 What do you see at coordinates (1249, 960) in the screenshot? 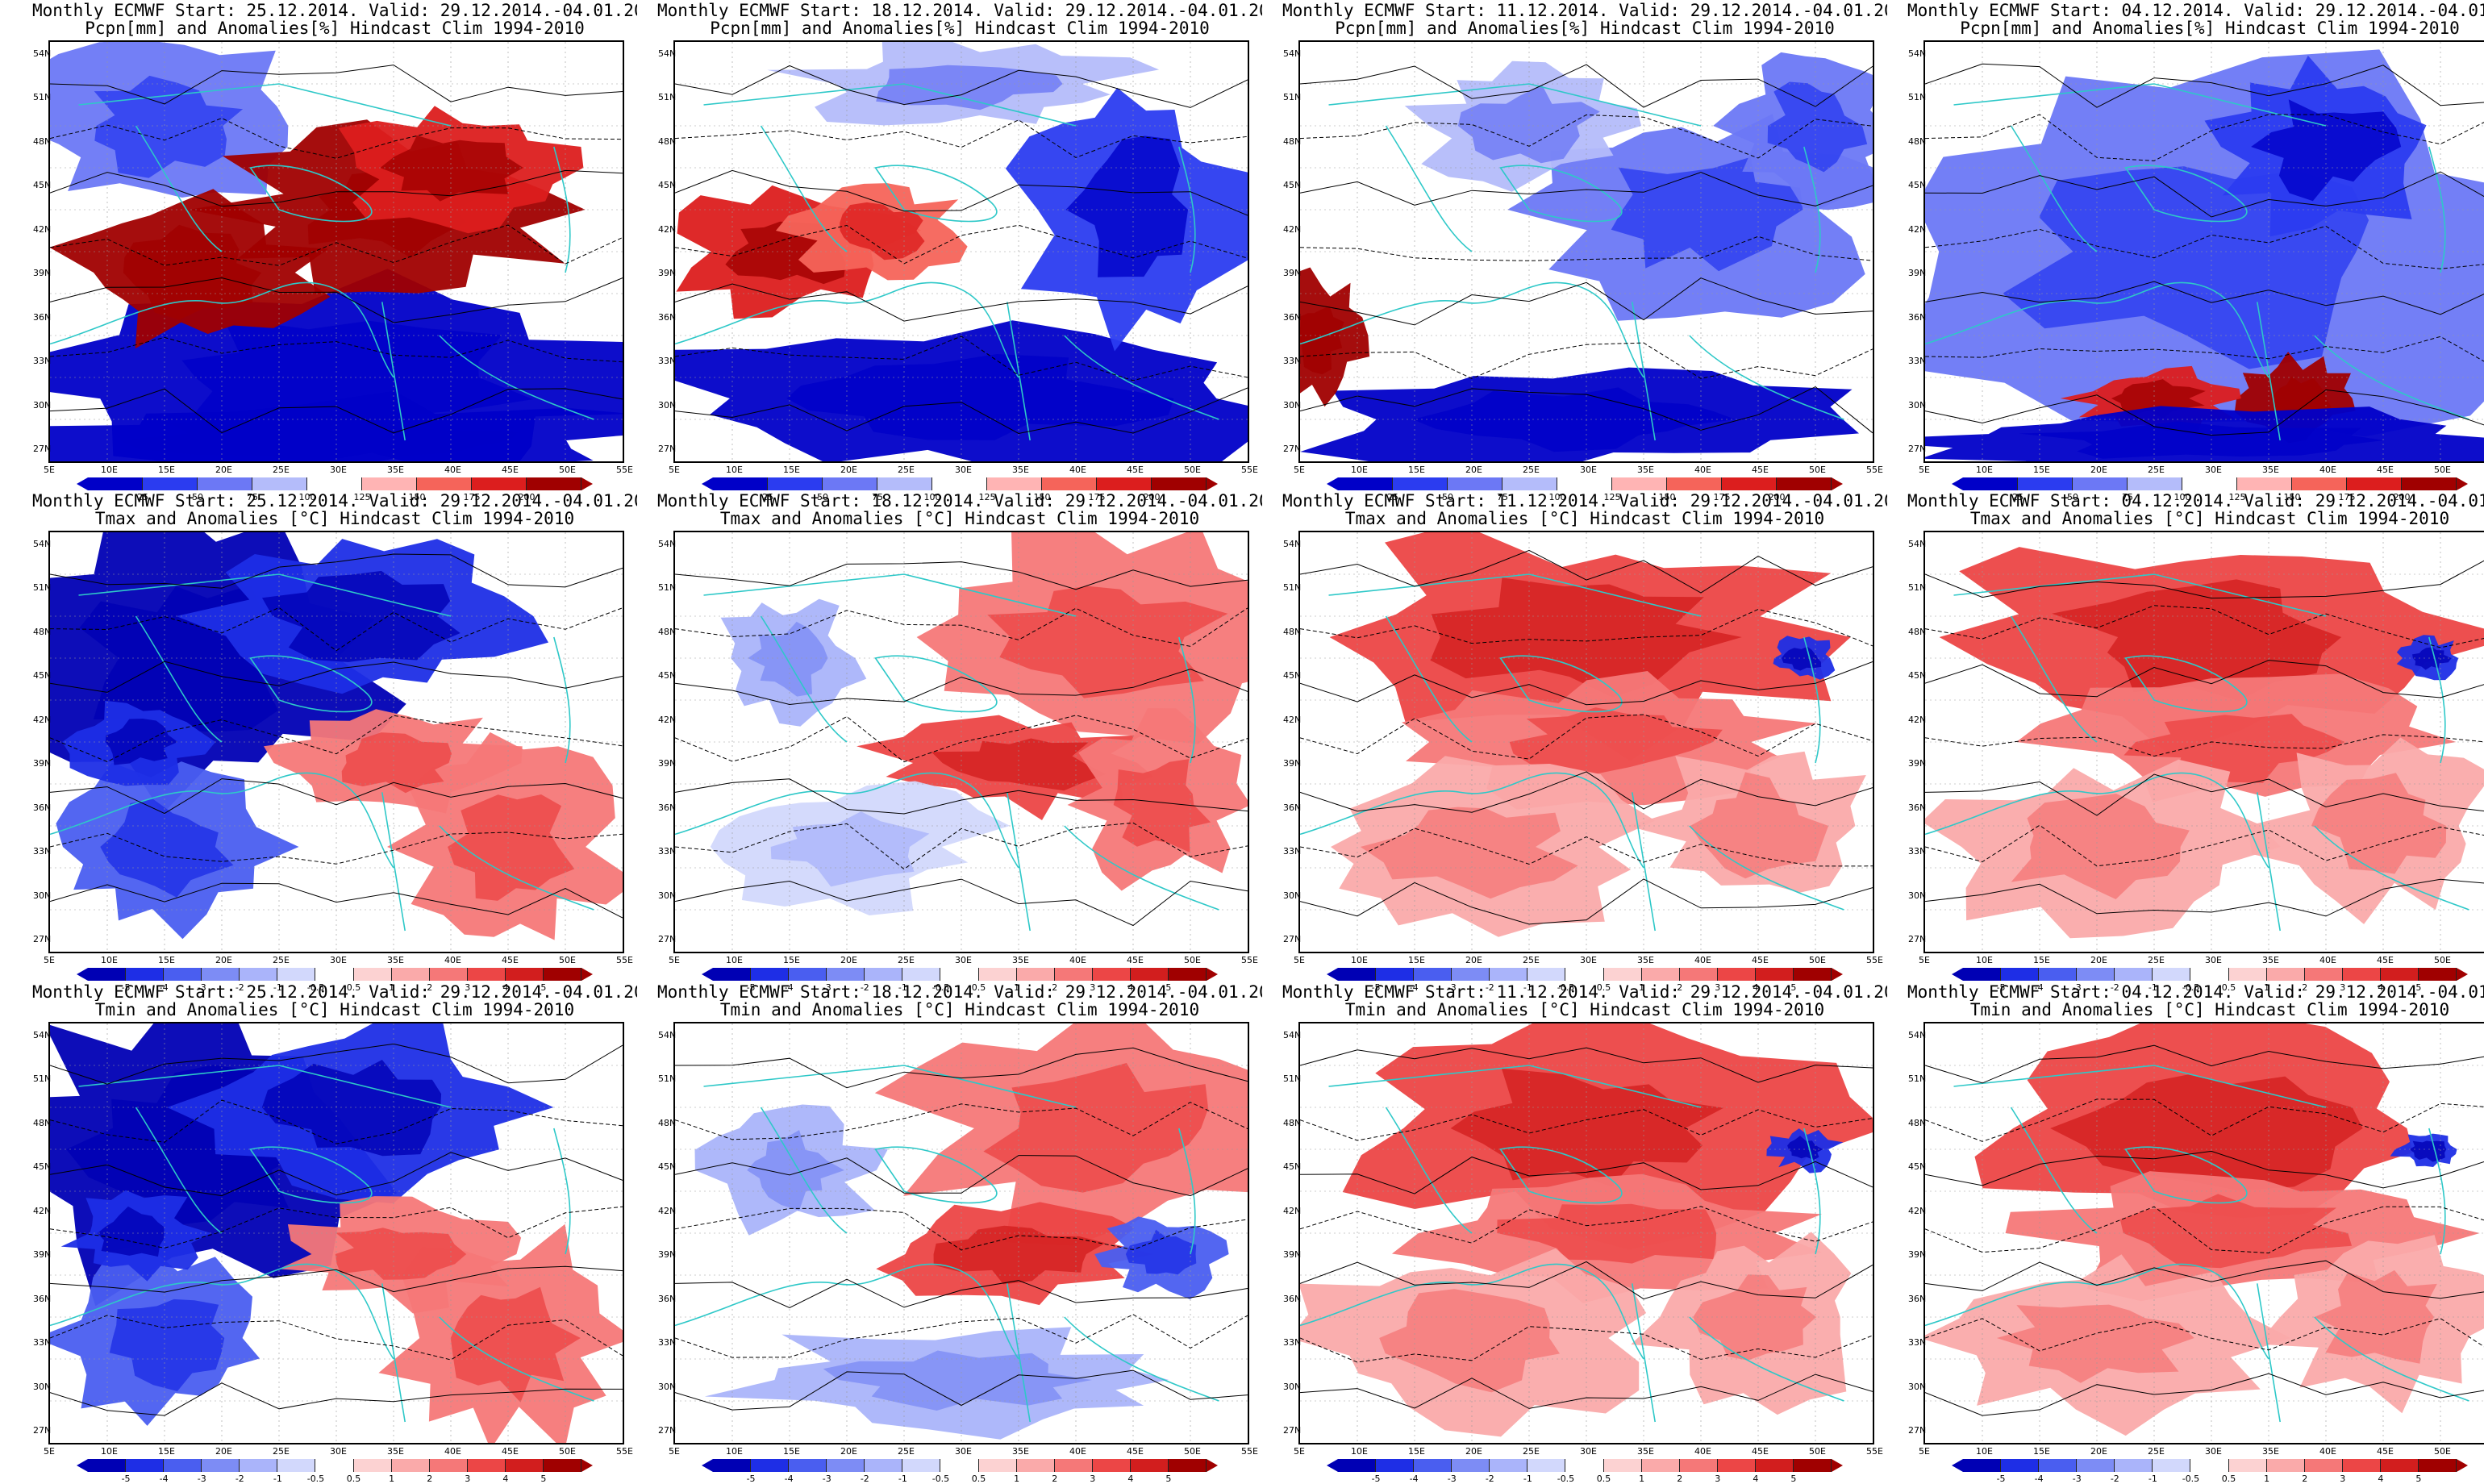
I see `lon-tick-label: 55E` at bounding box center [1249, 960].